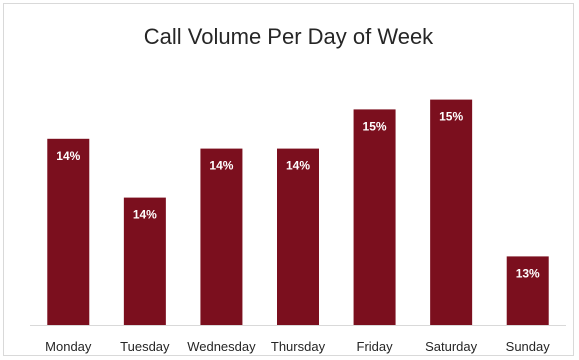  Describe the element at coordinates (288, 36) in the screenshot. I see `chart-title: Call Volume Per Day of Week` at that location.